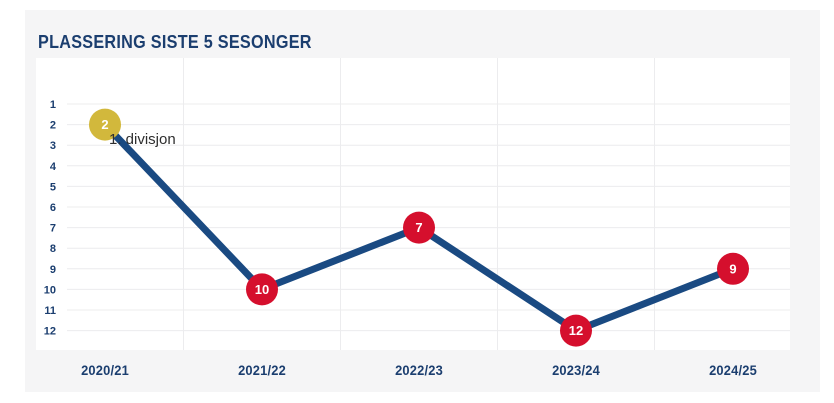 The image size is (834, 403). I want to click on data-point-label: 9, so click(732, 268).